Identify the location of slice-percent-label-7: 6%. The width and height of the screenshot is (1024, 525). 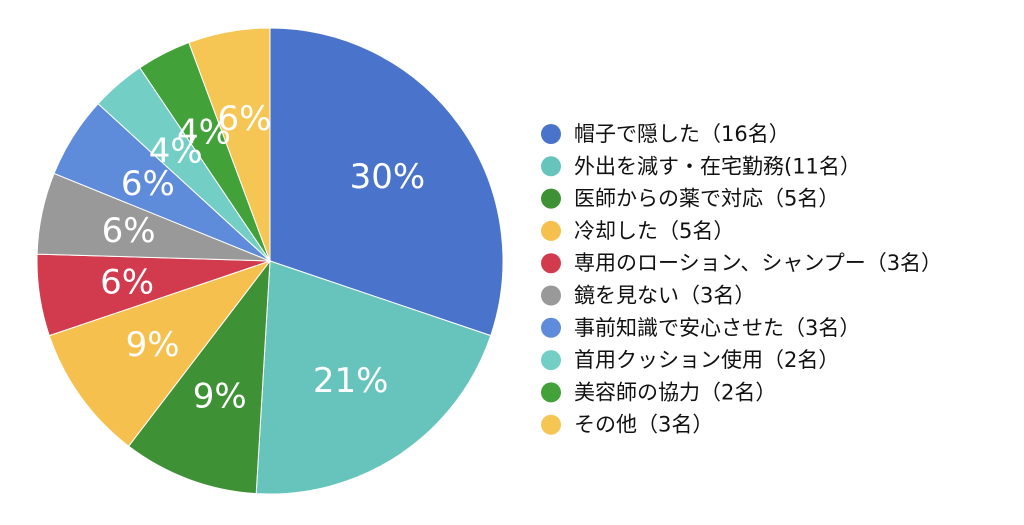
(148, 184).